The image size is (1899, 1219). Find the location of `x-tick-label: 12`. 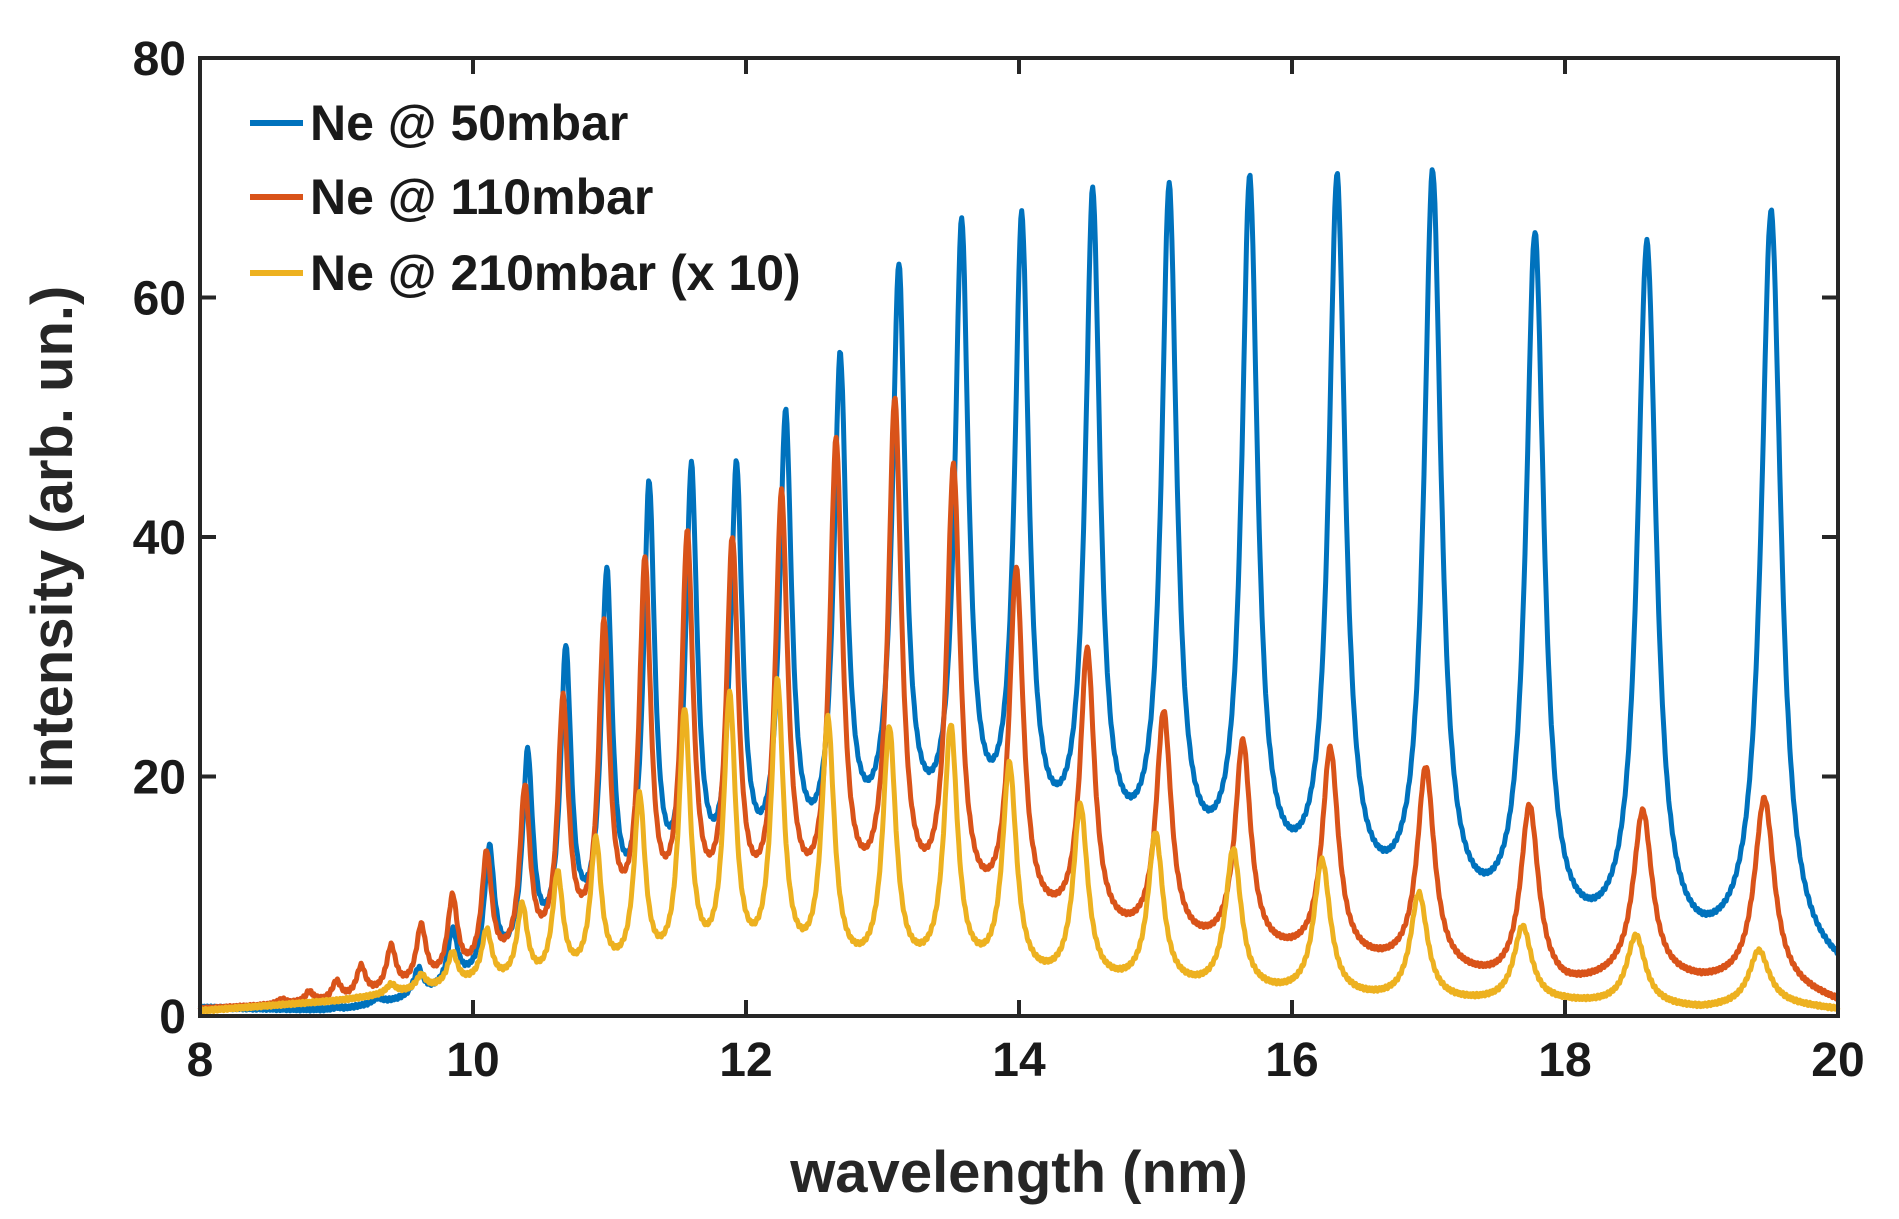

x-tick-label: 12 is located at coordinates (745, 1060).